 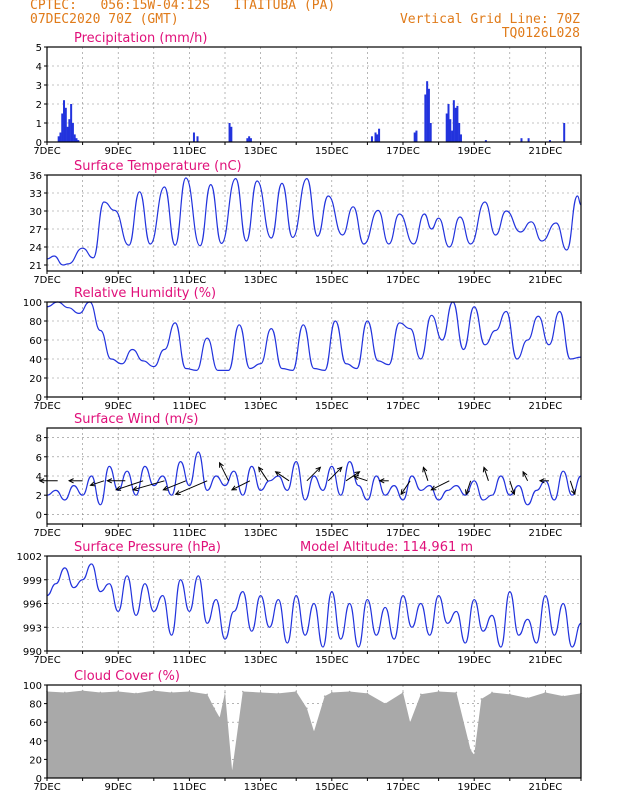 What do you see at coordinates (190, 151) in the screenshot?
I see `precip-xtick-label: 11DEC` at bounding box center [190, 151].